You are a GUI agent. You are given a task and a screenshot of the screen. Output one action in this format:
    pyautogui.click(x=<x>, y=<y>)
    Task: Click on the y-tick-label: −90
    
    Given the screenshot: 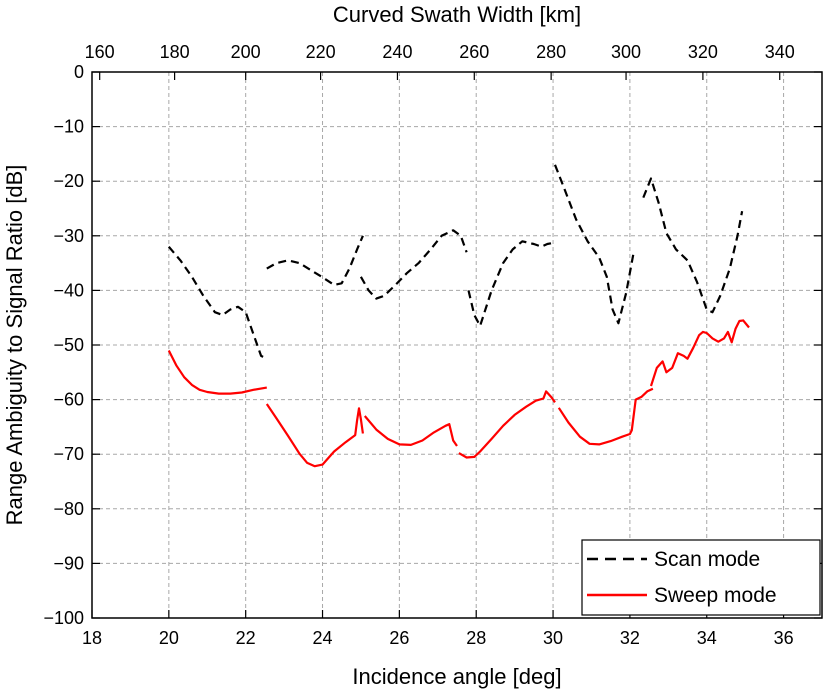 What is the action you would take?
    pyautogui.click(x=68, y=563)
    